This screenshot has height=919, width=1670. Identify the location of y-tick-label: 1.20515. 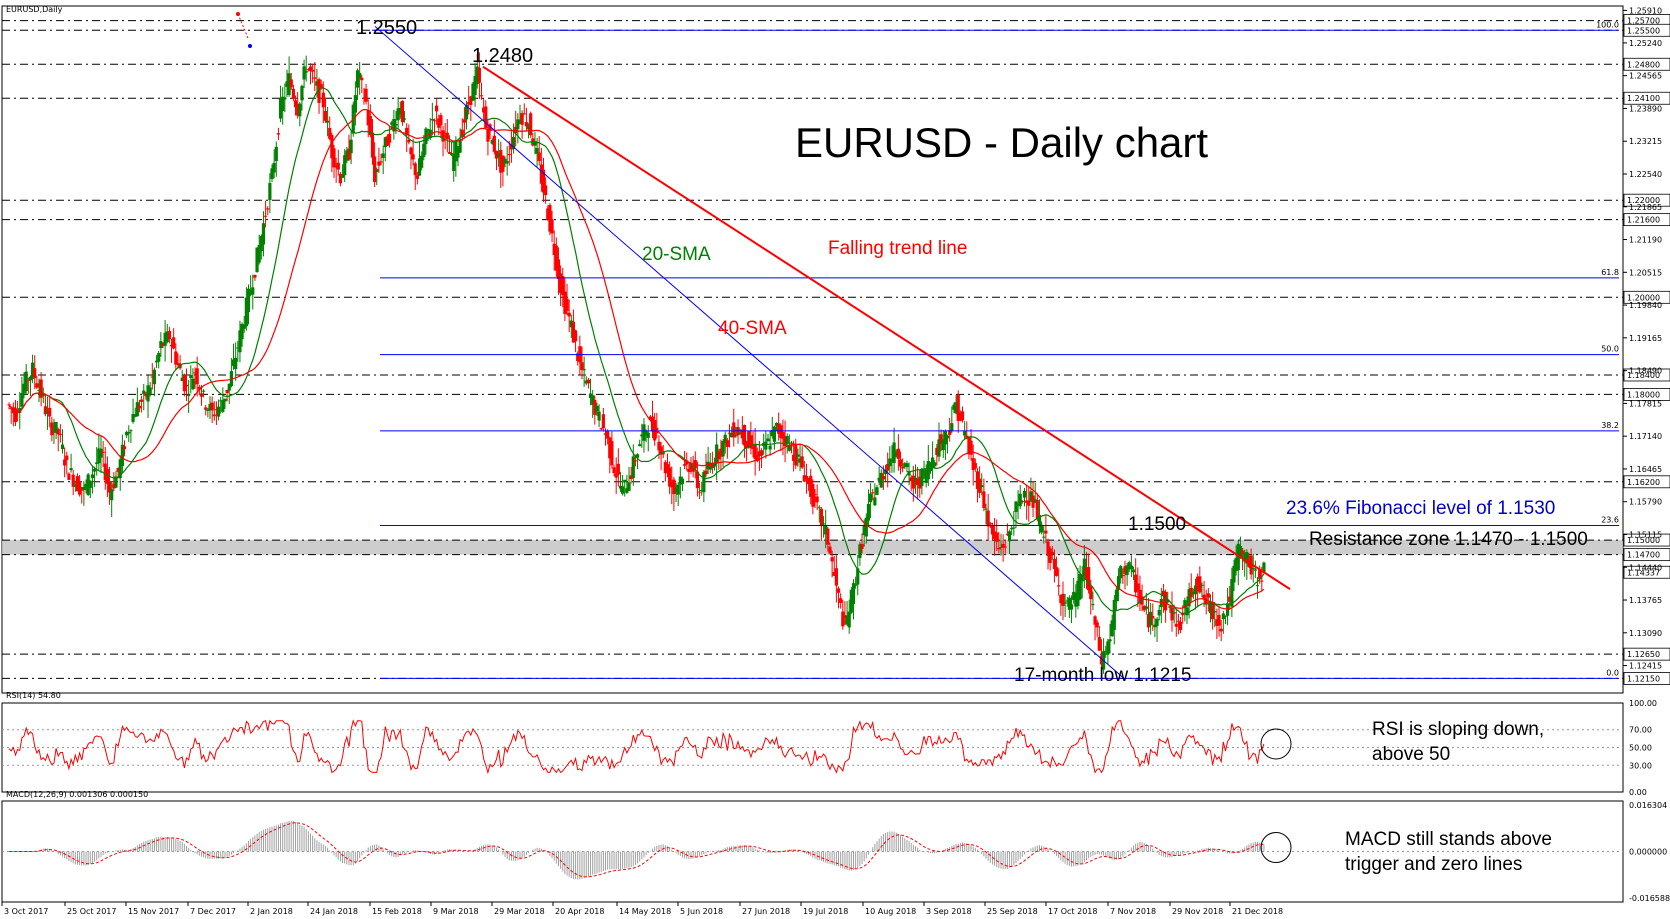
(1645, 272).